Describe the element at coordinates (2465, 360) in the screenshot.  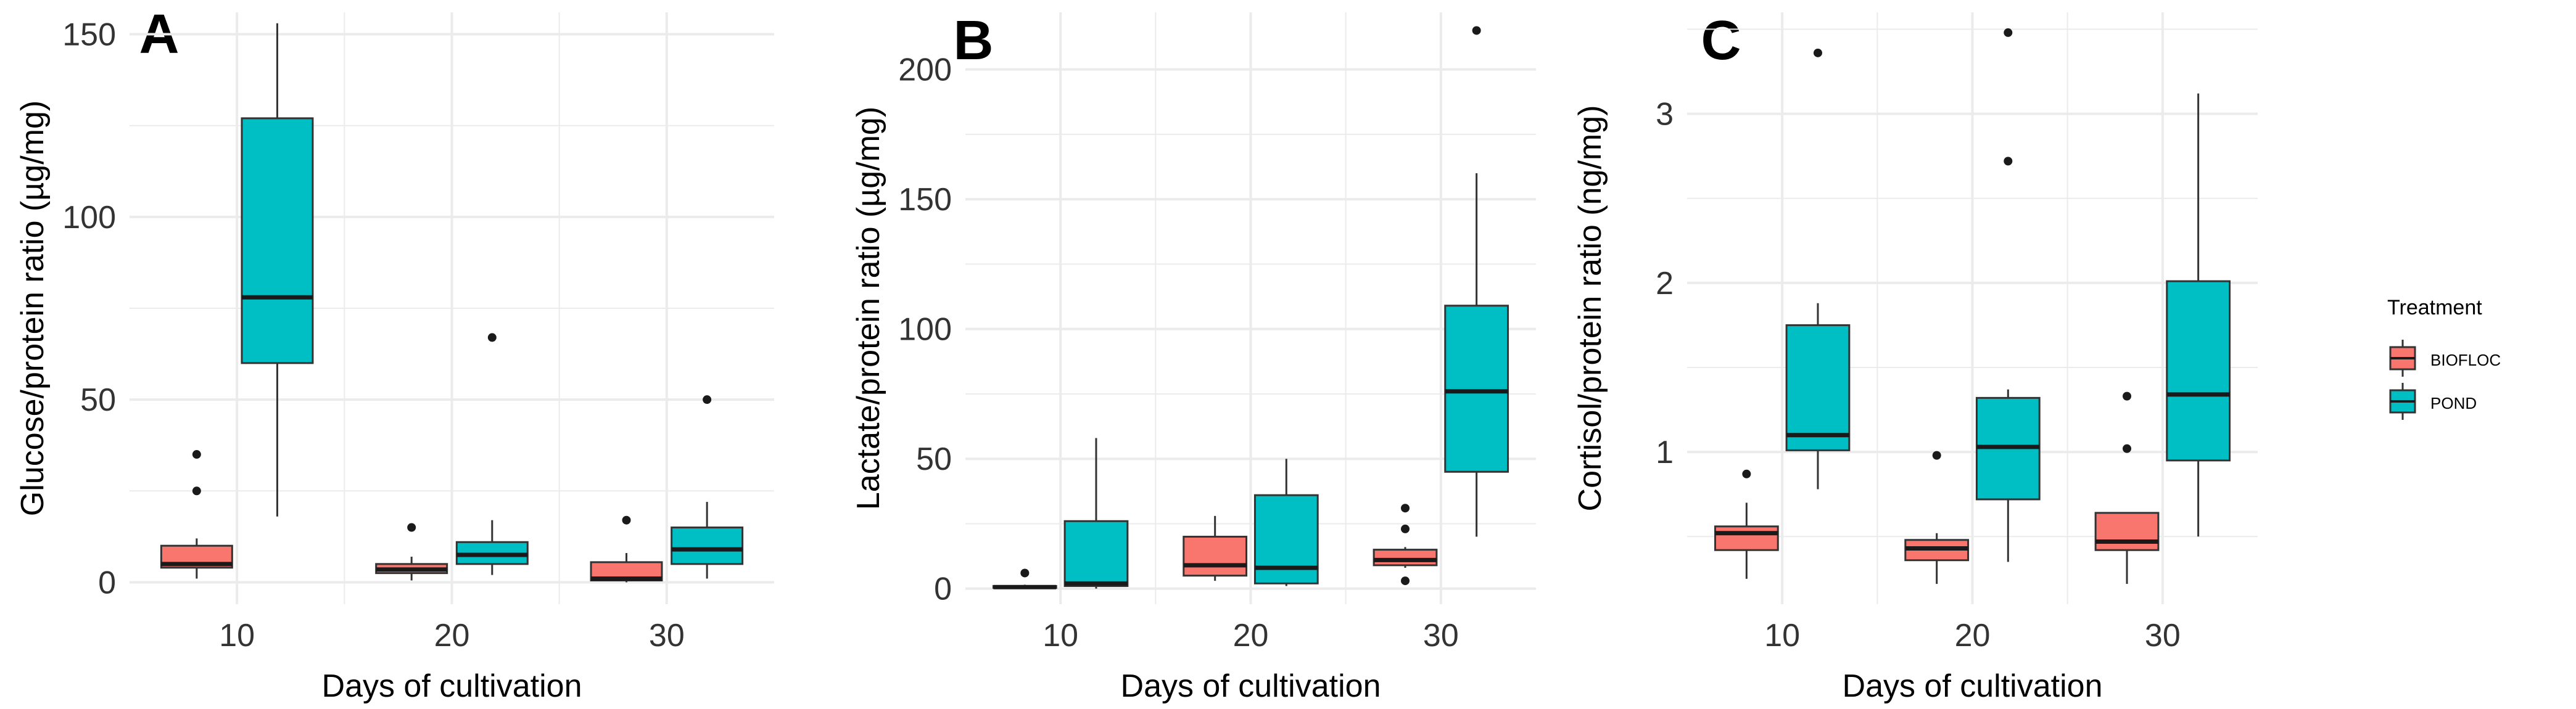
I see `legend-label: BIOFLOC` at that location.